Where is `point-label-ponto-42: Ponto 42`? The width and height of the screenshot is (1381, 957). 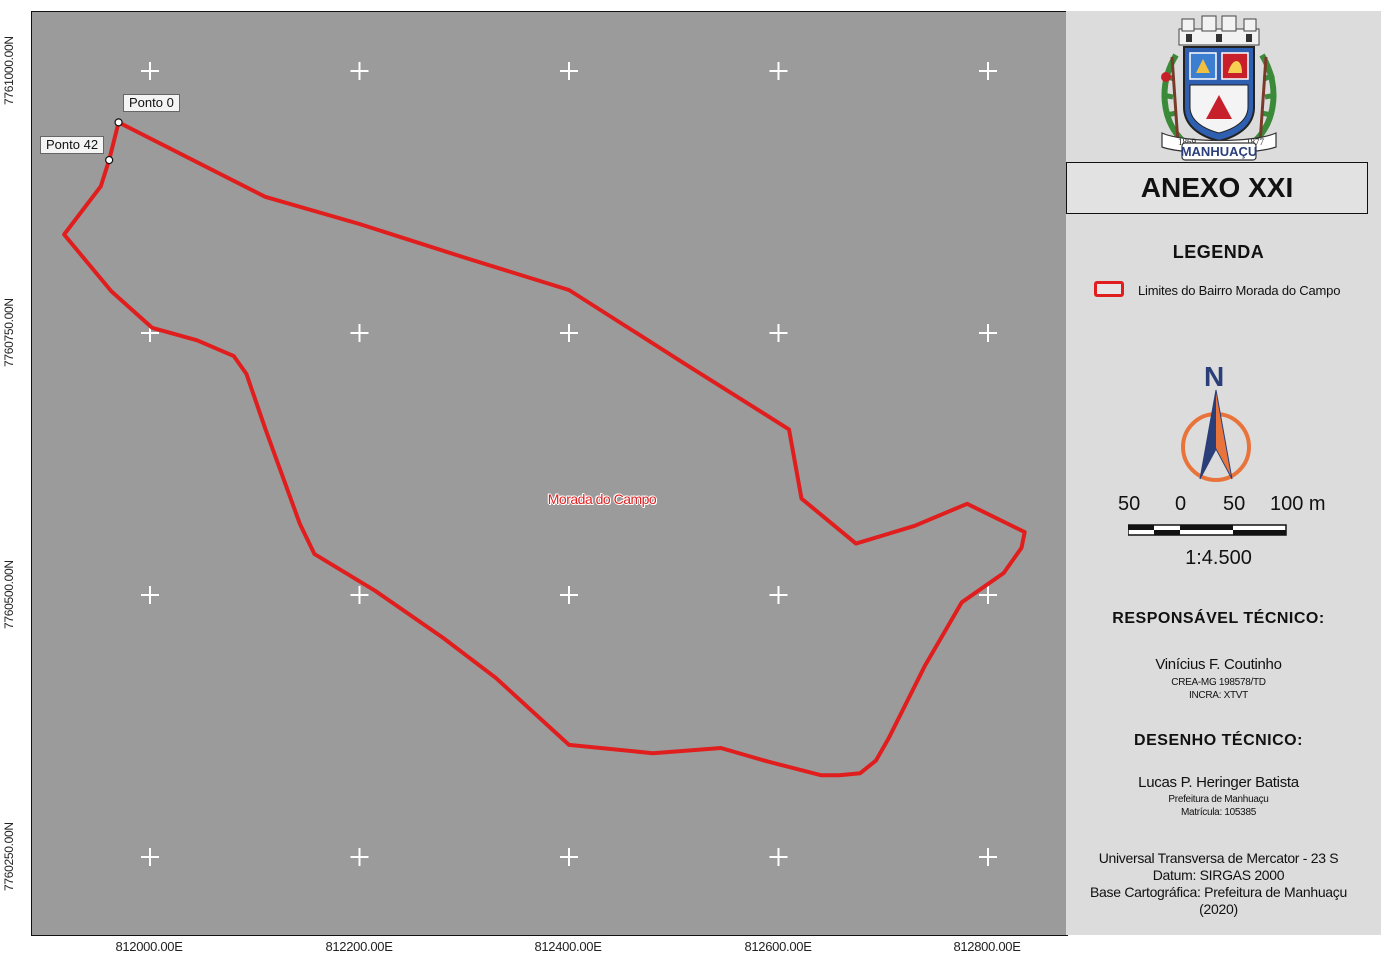
point-label-ponto-42: Ponto 42 is located at coordinates (72, 145).